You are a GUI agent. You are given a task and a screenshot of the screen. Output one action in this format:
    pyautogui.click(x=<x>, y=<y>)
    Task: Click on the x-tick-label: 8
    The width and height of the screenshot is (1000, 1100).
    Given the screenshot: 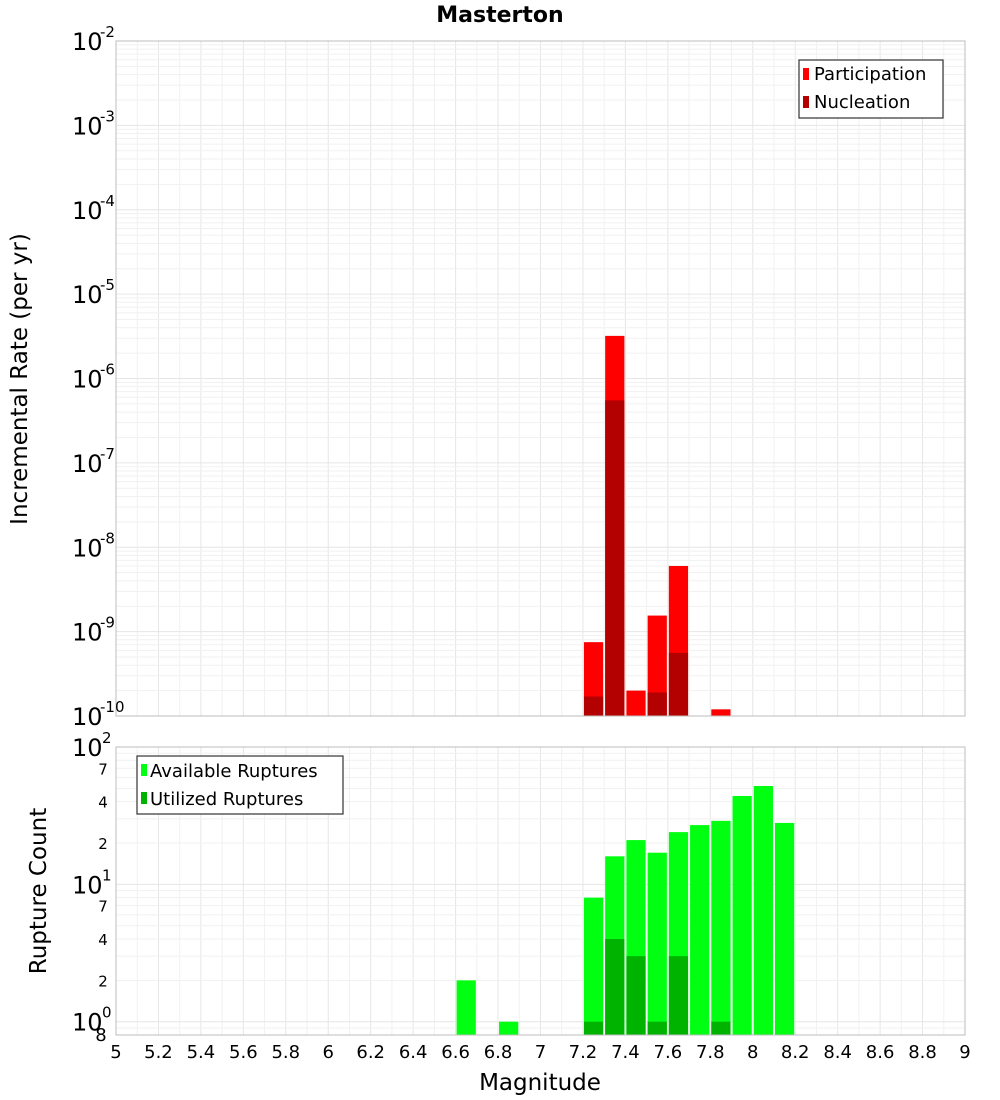 What is the action you would take?
    pyautogui.click(x=752, y=1052)
    